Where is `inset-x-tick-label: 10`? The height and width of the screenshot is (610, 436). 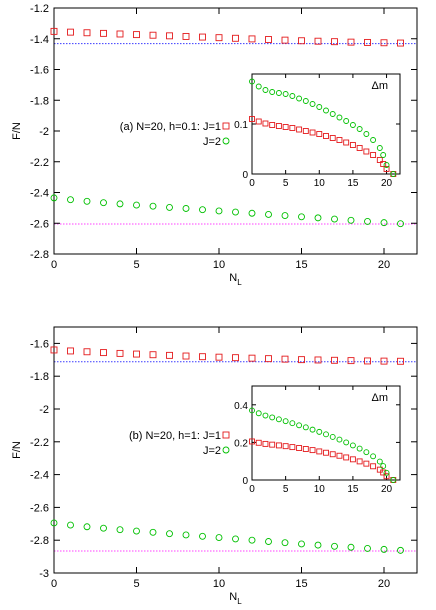 inset-x-tick-label: 10 is located at coordinates (320, 489).